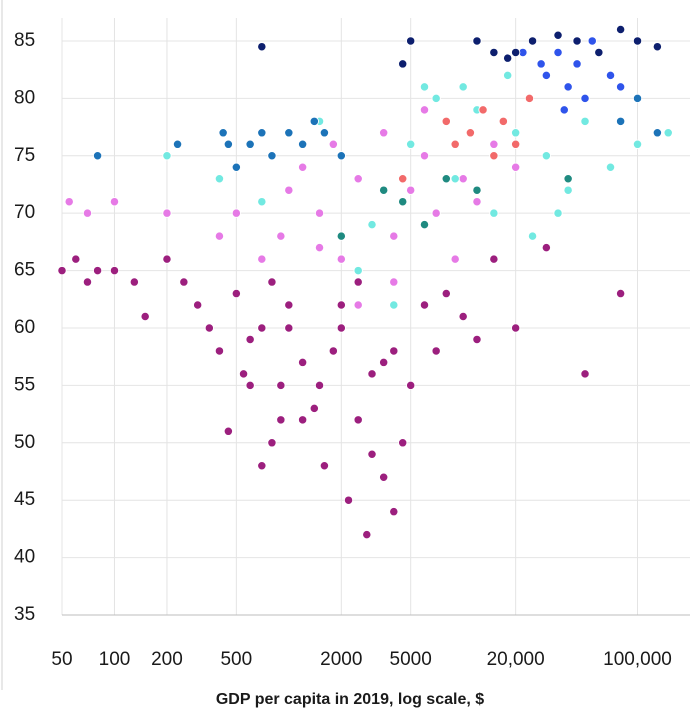  I want to click on y-tick-label: 55, so click(24, 384).